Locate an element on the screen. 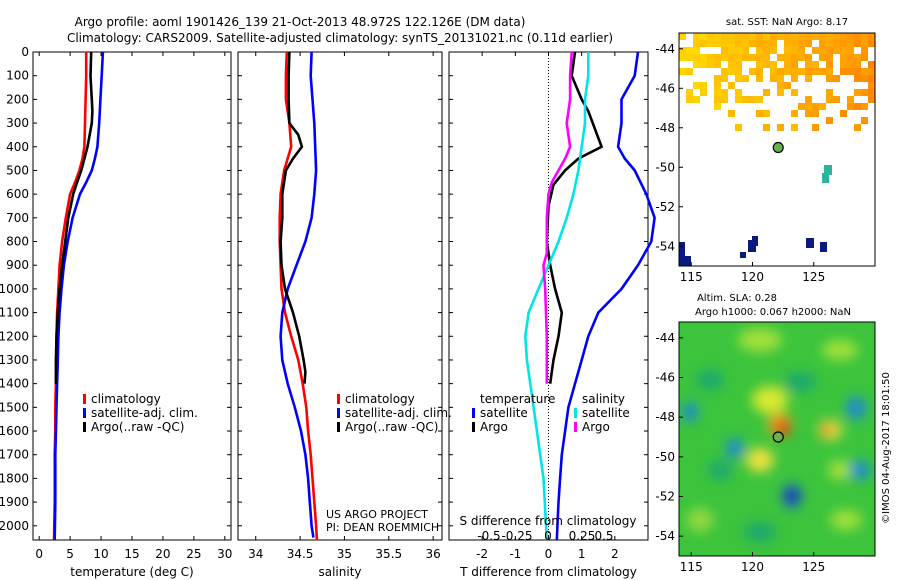 Image resolution: width=900 pixels, height=580 pixels. y-tick-label: 1300 is located at coordinates (14, 360).